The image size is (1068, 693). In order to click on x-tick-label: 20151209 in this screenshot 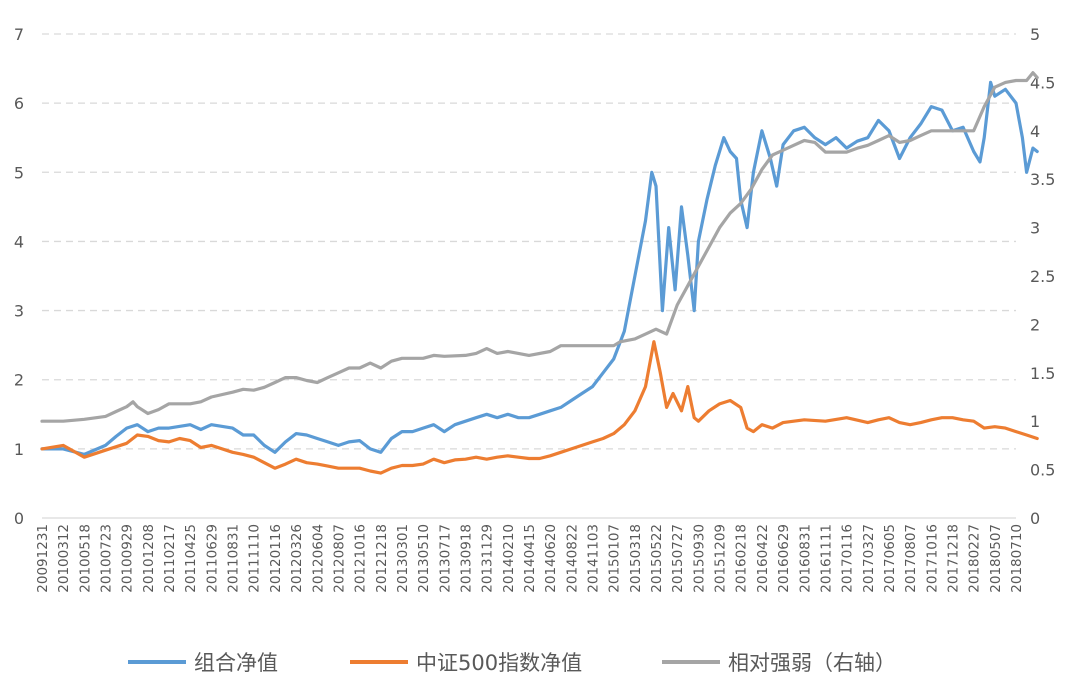, I will do `click(721, 558)`.